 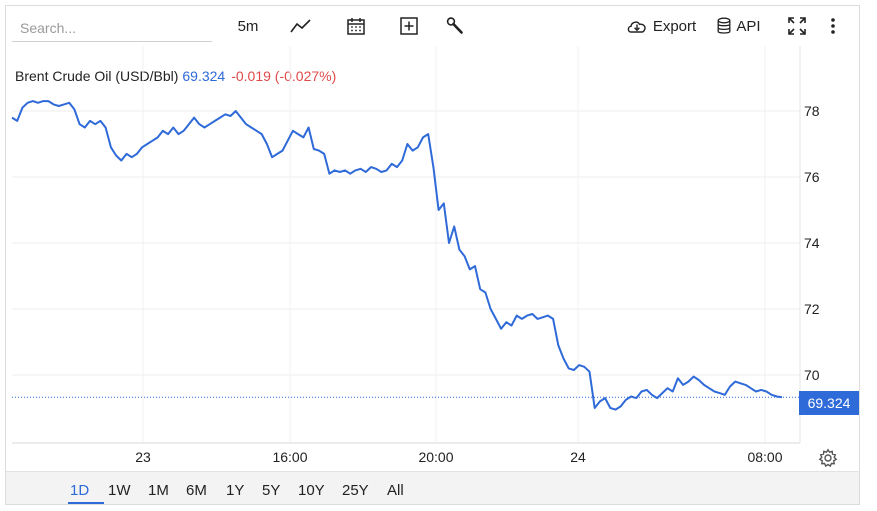 What do you see at coordinates (724, 25) in the screenshot?
I see `database-icon` at bounding box center [724, 25].